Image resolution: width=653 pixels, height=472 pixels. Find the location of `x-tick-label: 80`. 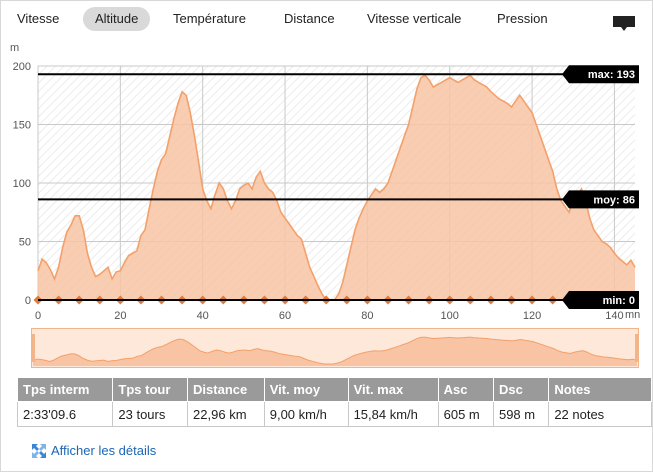

x-tick-label: 80 is located at coordinates (367, 316).